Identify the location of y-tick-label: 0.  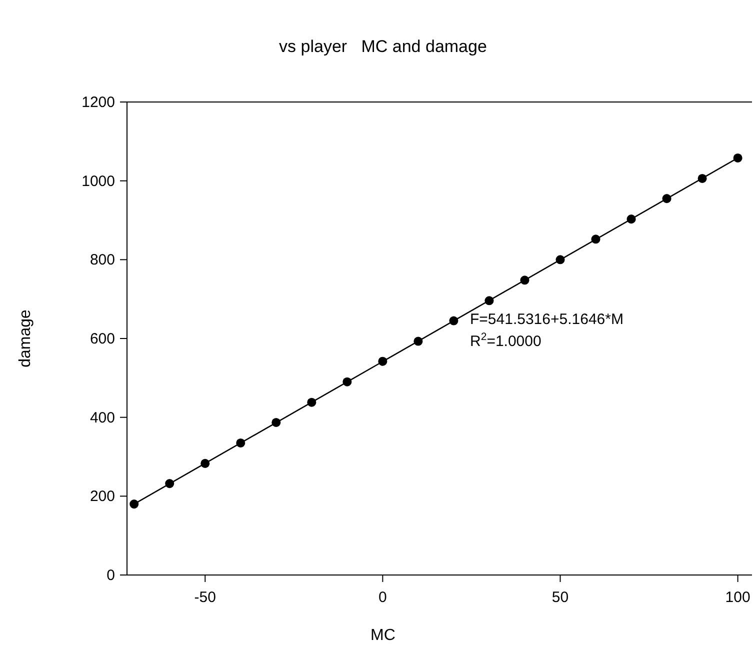
(110, 575).